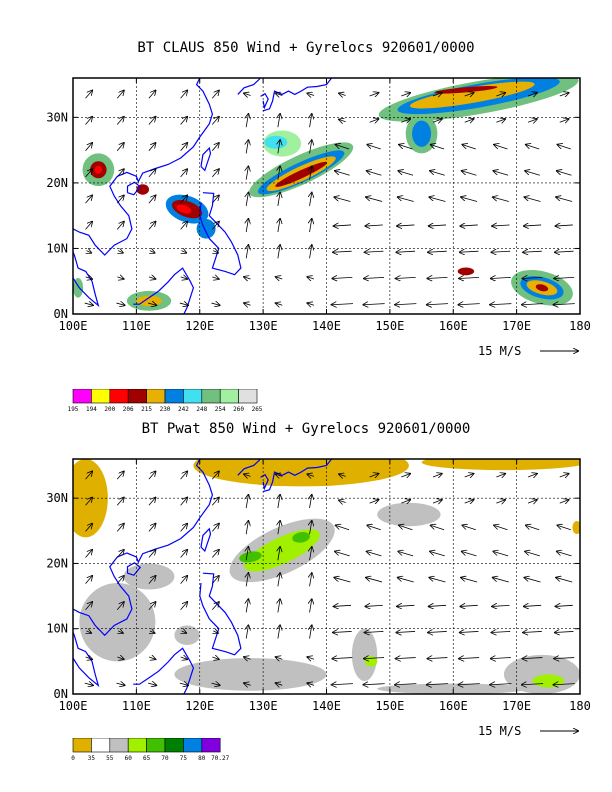  I want to click on colorbar-label: 254, so click(220, 409).